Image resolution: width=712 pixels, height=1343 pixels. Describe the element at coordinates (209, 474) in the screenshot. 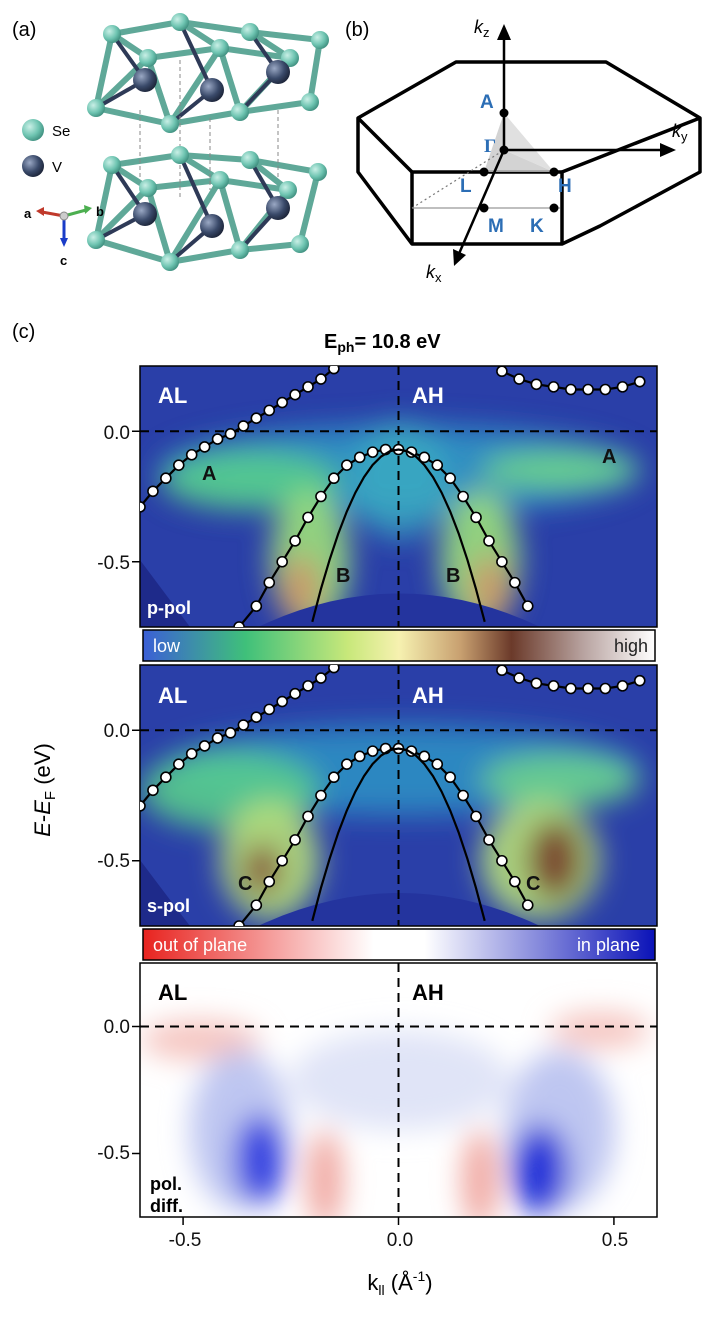

I see `band-A-left-label: A` at that location.